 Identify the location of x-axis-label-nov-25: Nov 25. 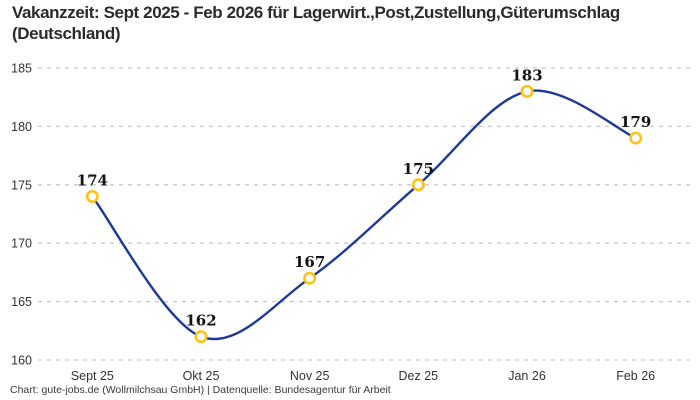
(310, 376).